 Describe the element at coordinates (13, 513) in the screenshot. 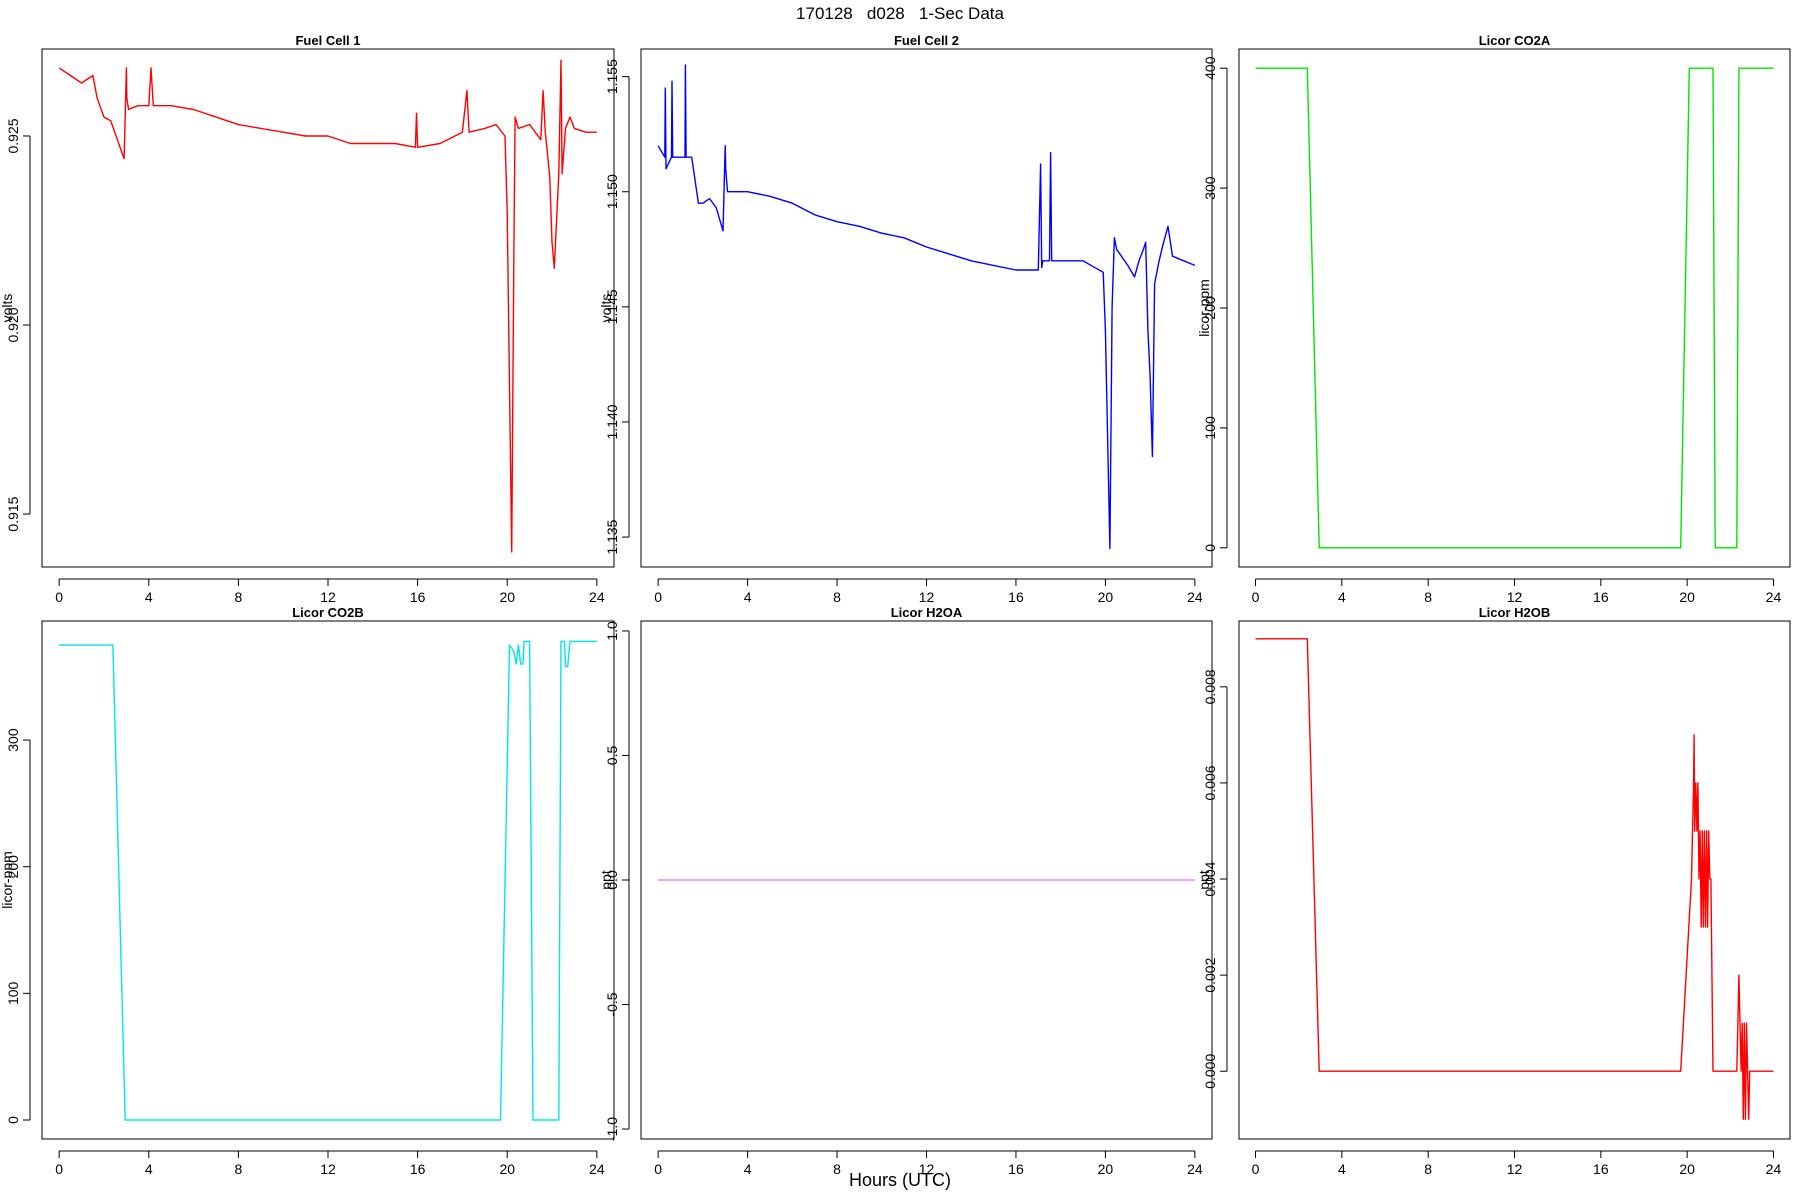

I see `y-tick-label: 0.915` at that location.